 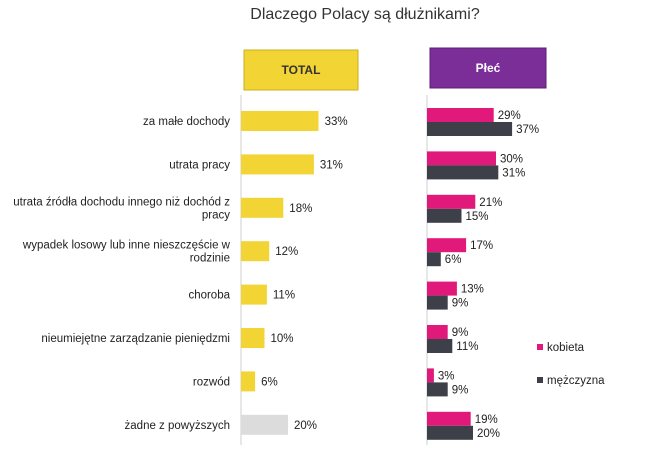 What do you see at coordinates (513, 173) in the screenshot?
I see `mezczyzna-value-label: 31%` at bounding box center [513, 173].